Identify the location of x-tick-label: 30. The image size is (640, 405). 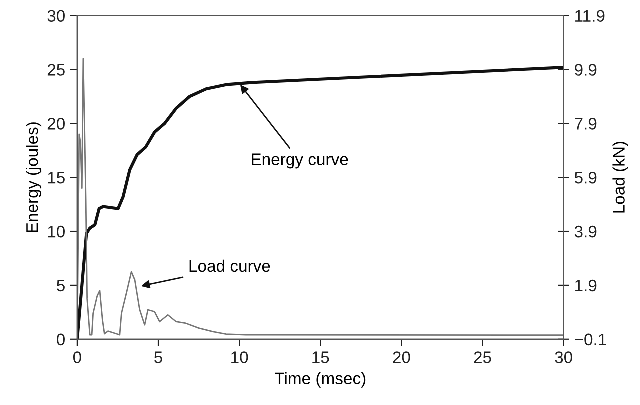
(563, 358).